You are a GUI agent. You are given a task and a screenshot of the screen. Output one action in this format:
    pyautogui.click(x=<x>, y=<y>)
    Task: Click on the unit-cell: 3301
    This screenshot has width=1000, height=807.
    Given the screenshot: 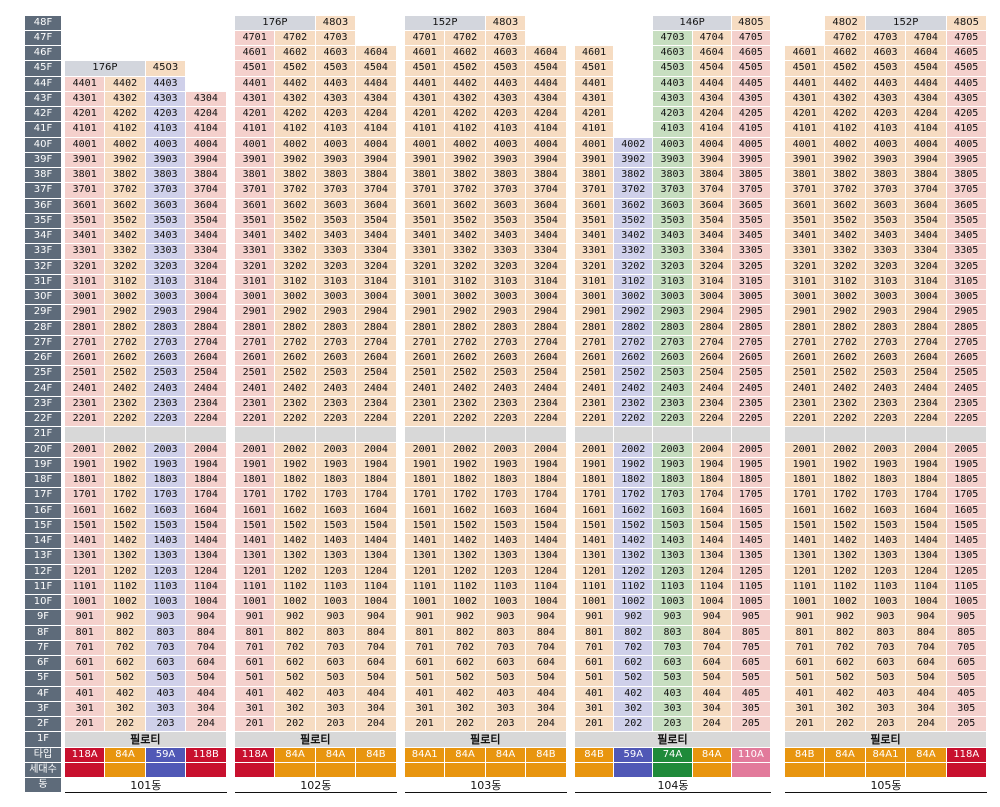 What is the action you would take?
    pyautogui.click(x=594, y=251)
    